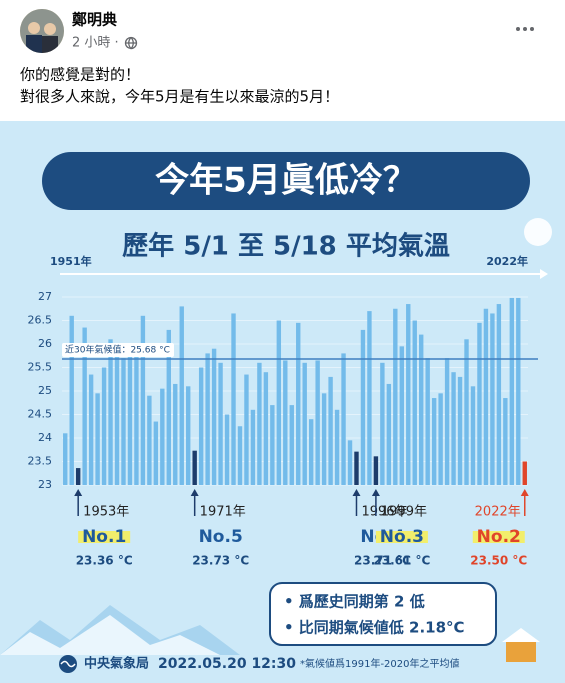 The height and width of the screenshot is (683, 565). Describe the element at coordinates (106, 512) in the screenshot. I see `annotation-year: 1953年` at that location.